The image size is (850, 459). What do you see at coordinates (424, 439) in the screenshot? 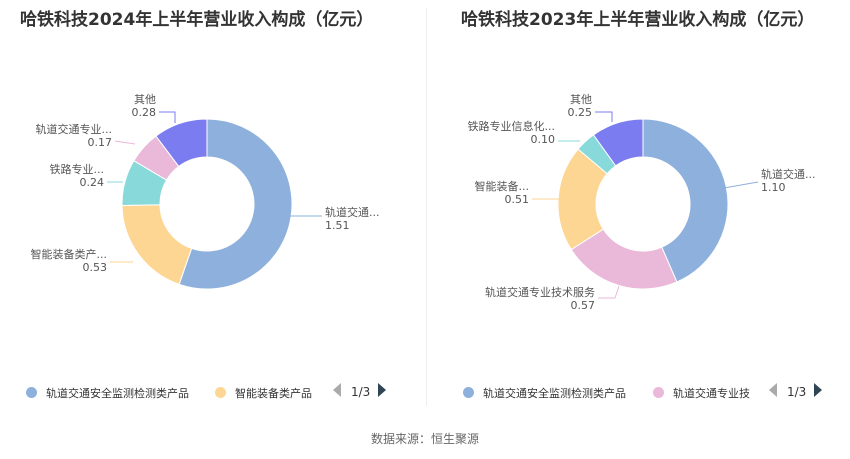
I see `data-source: 数据来源：恒生聚源` at bounding box center [424, 439].